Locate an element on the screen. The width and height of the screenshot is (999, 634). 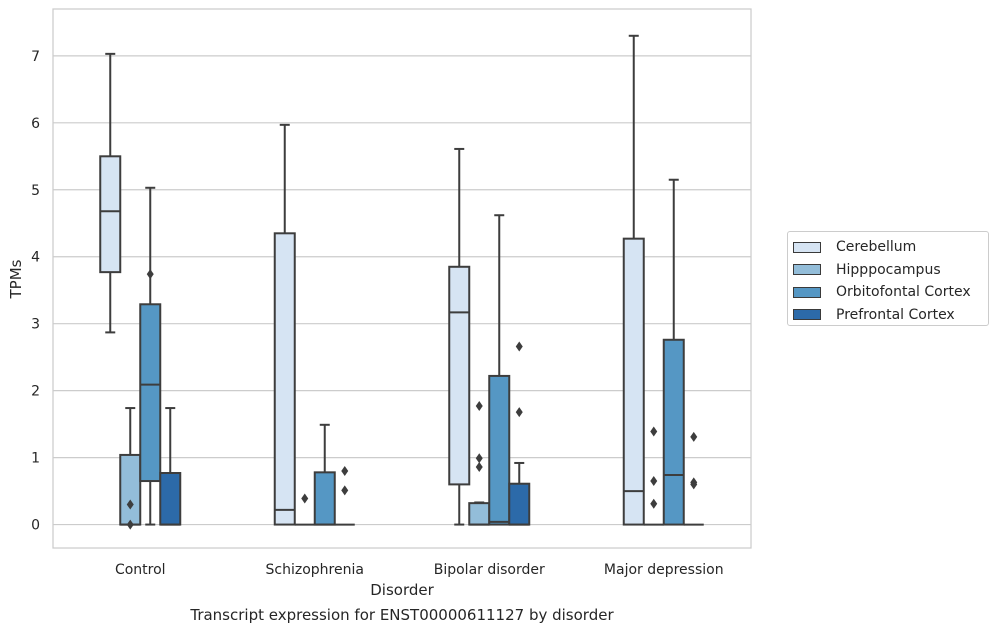
y-tick-label: 1 is located at coordinates (35, 459).